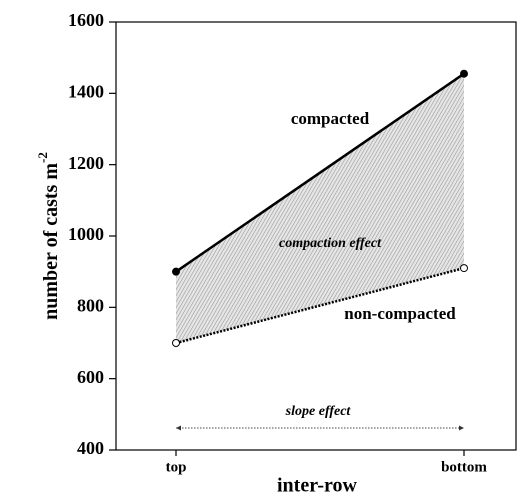 This screenshot has width=521, height=498. Describe the element at coordinates (400, 313) in the screenshot. I see `series-label: non-compacted` at that location.